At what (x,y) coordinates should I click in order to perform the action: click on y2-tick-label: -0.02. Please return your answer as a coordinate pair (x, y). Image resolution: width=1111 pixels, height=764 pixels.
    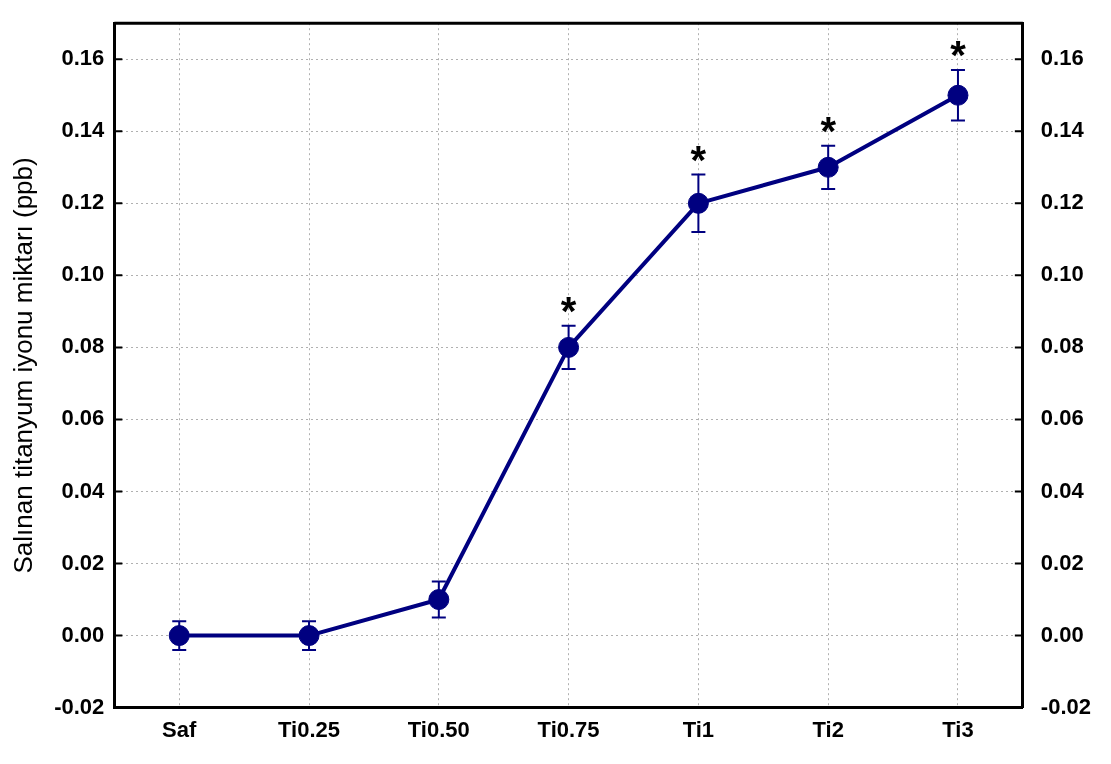
    Looking at the image, I should click on (1066, 706).